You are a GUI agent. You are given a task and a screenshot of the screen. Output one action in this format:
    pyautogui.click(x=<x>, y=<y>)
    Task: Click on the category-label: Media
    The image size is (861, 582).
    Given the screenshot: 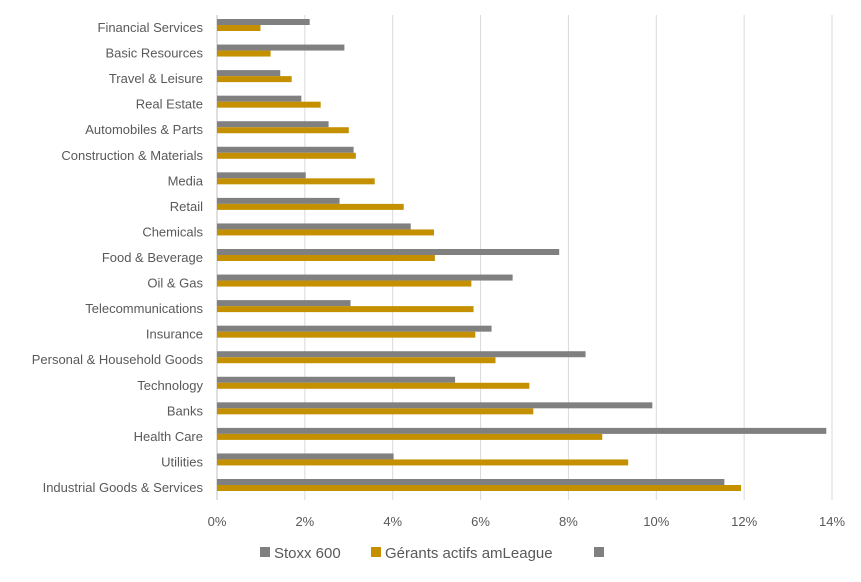 What is the action you would take?
    pyautogui.click(x=186, y=180)
    